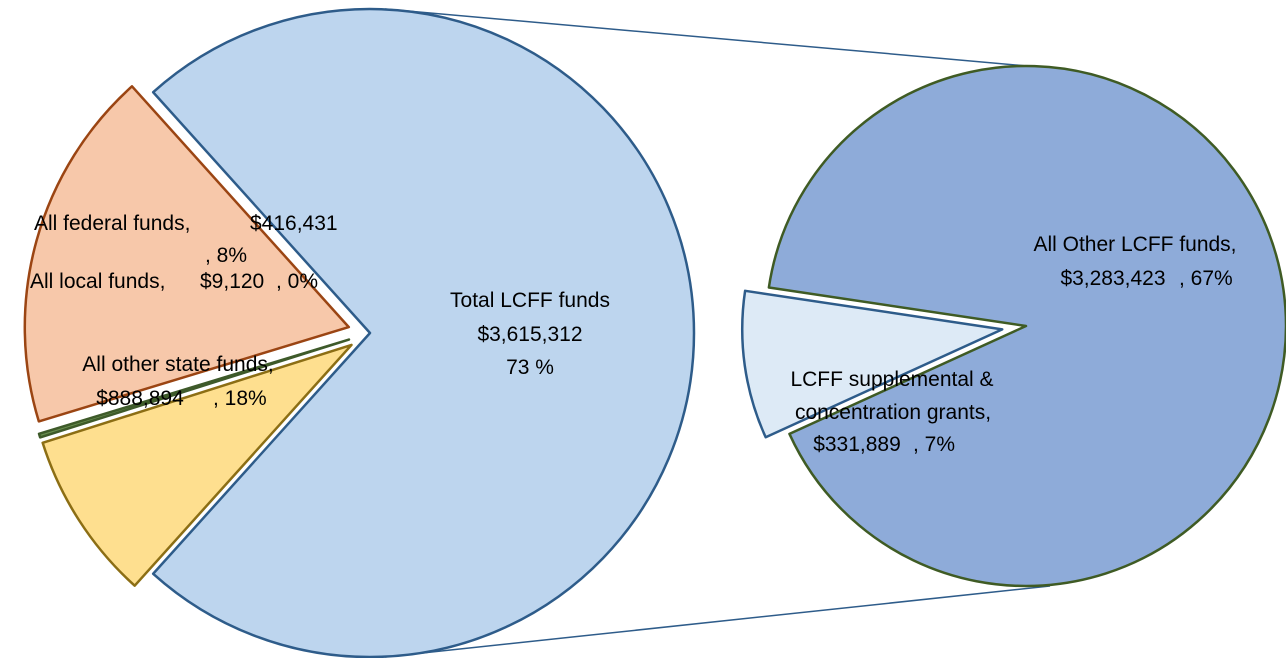 The width and height of the screenshot is (1286, 658). Describe the element at coordinates (529, 334) in the screenshot. I see `label-total-lcff-value: $3,615,312` at that location.